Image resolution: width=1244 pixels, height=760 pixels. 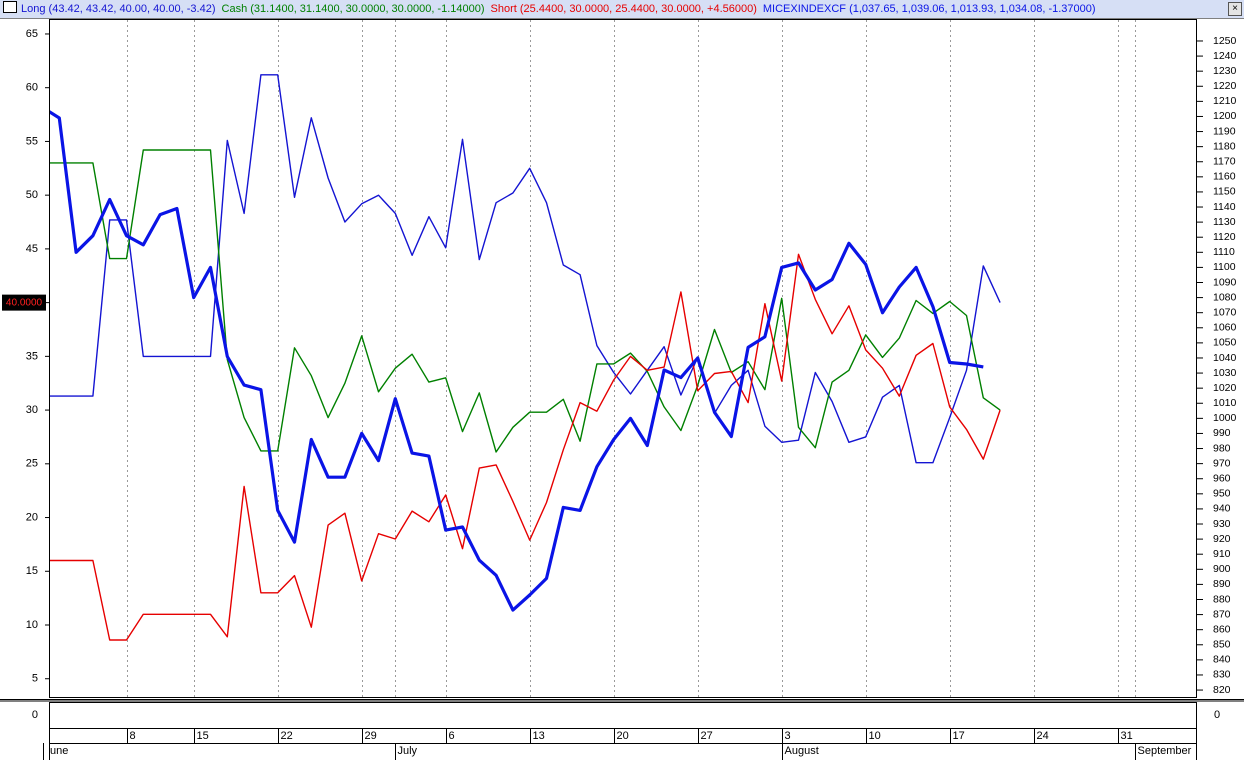 I want to click on month-label: July, so click(x=408, y=751).